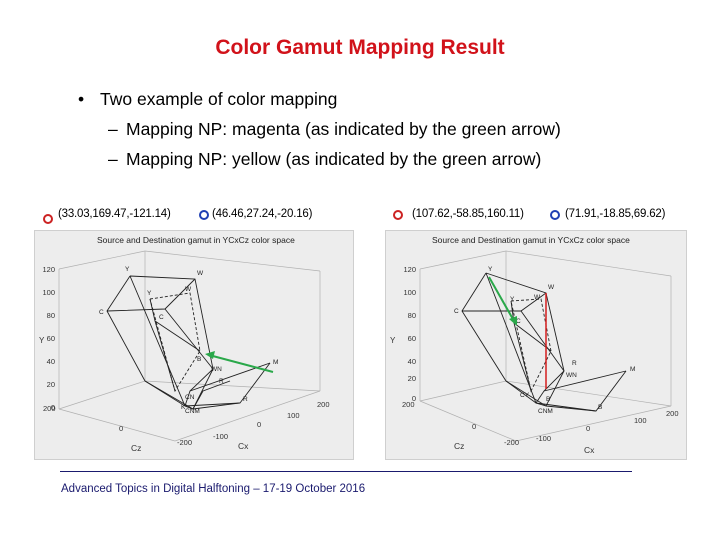 Image resolution: width=720 pixels, height=540 pixels. What do you see at coordinates (346, 471) in the screenshot?
I see `footer-divider` at bounding box center [346, 471].